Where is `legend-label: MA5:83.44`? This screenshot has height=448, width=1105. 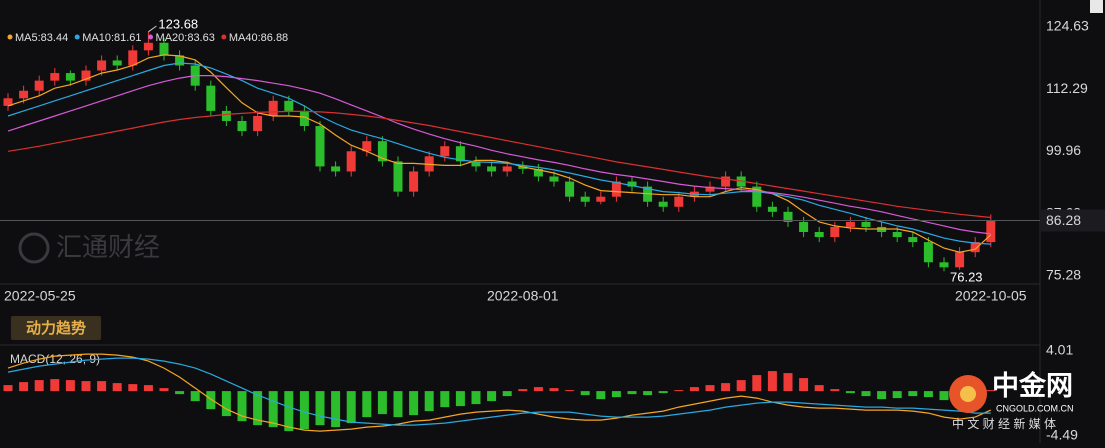 legend-label: MA5:83.44 is located at coordinates (41, 38).